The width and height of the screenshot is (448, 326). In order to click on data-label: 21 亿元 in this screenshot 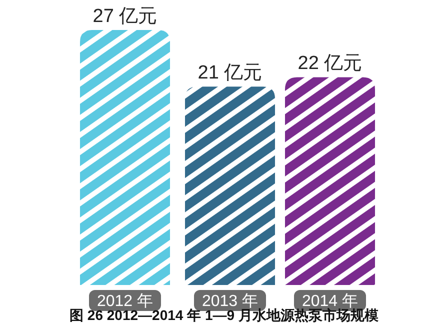, I will do `click(230, 73)`.